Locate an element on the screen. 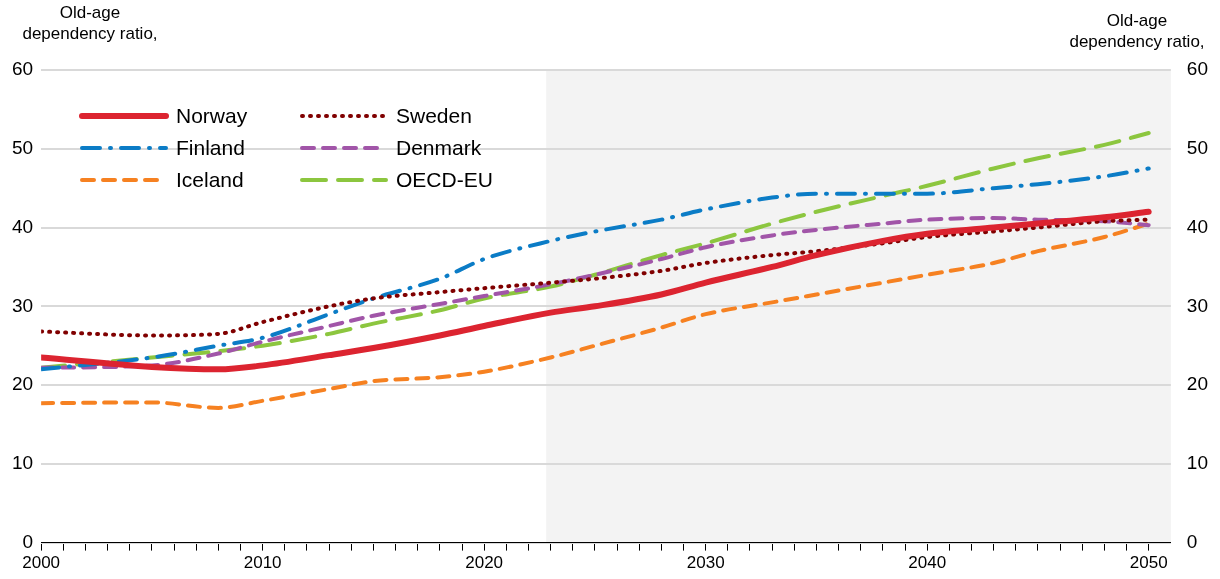  x-tick-label: 2030 is located at coordinates (705, 563).